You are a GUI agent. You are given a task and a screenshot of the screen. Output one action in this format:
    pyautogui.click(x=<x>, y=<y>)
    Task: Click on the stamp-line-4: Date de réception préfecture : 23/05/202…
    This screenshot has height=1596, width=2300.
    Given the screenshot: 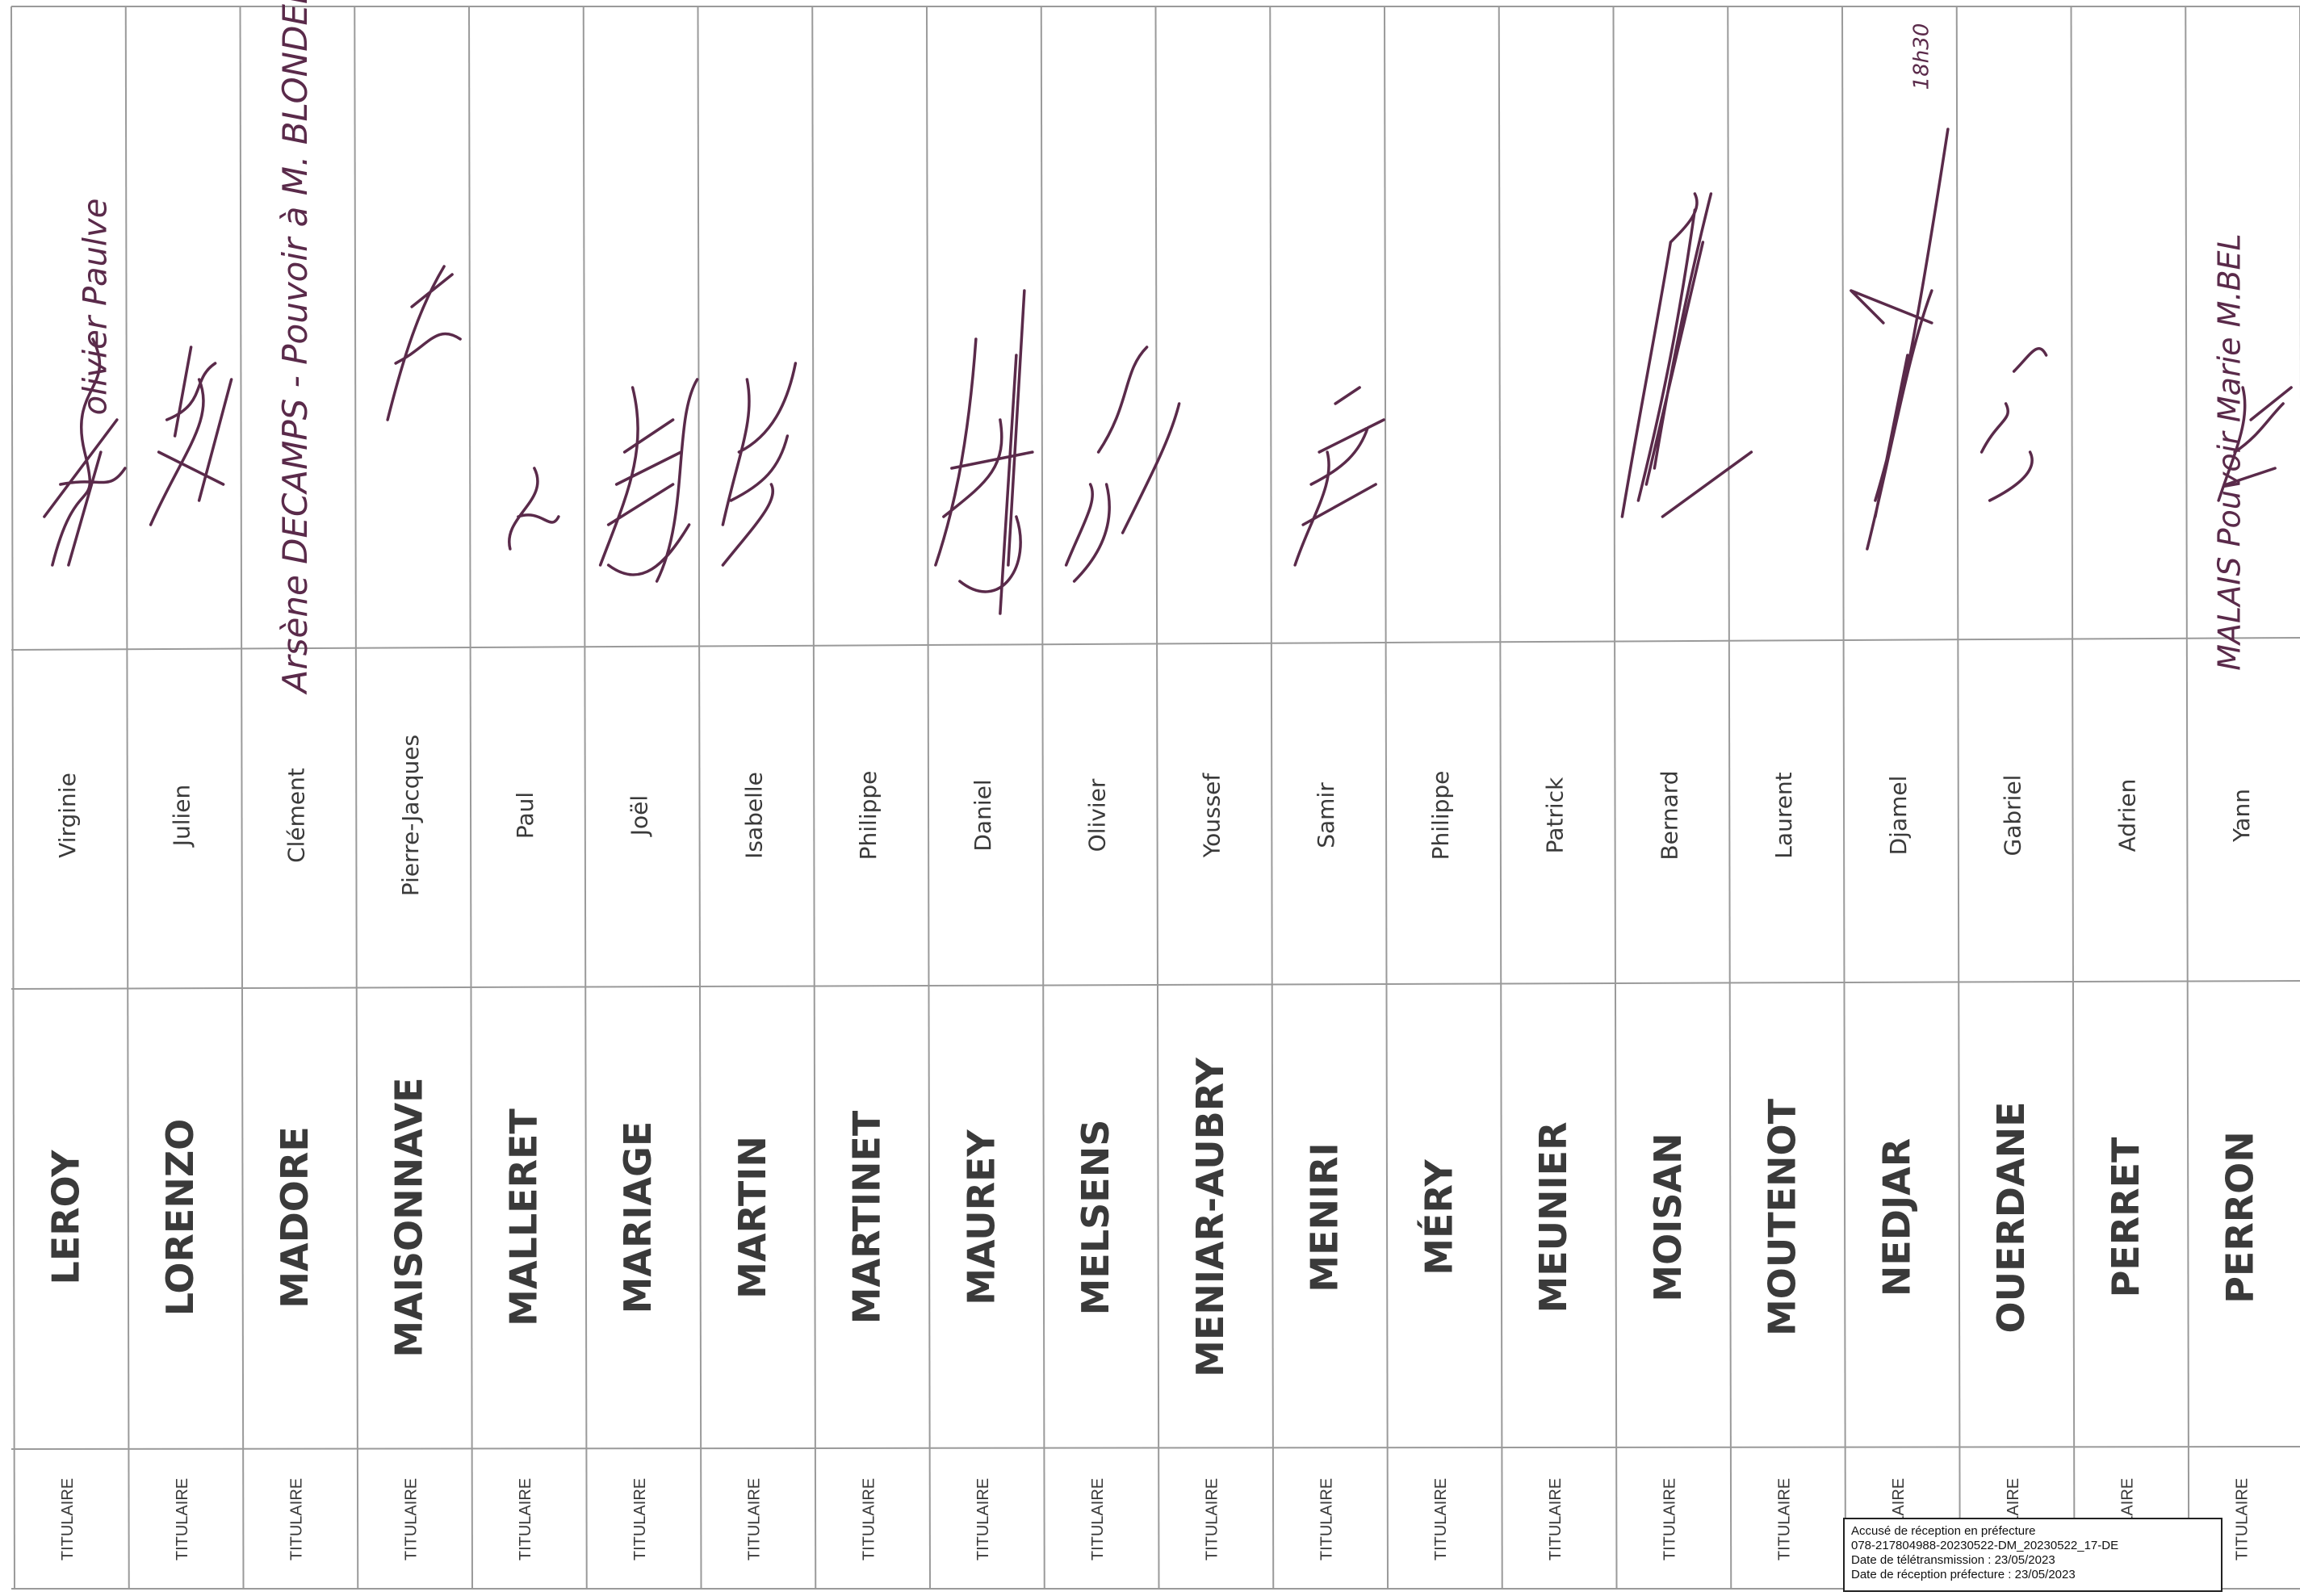 What is the action you would take?
    pyautogui.click(x=1963, y=1574)
    